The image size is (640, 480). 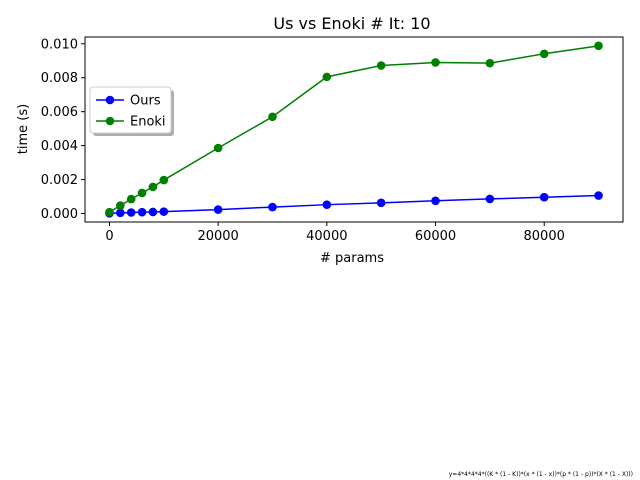 What do you see at coordinates (217, 236) in the screenshot?
I see `x-tick-label: 20000` at bounding box center [217, 236].